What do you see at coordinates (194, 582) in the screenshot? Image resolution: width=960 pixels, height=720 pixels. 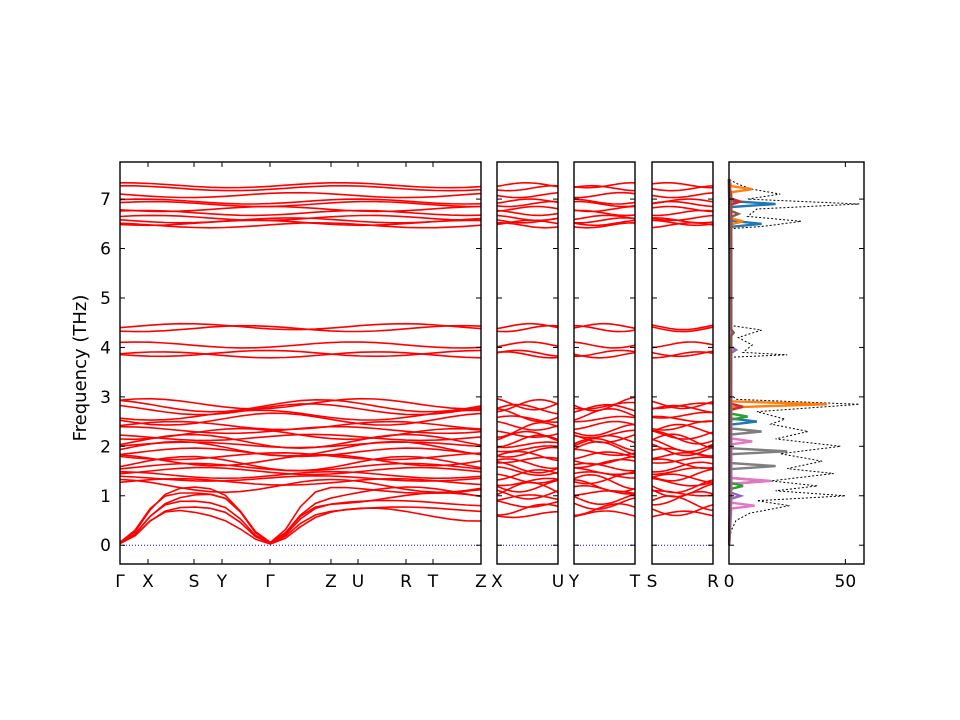 I see `x-tick-label: S` at bounding box center [194, 582].